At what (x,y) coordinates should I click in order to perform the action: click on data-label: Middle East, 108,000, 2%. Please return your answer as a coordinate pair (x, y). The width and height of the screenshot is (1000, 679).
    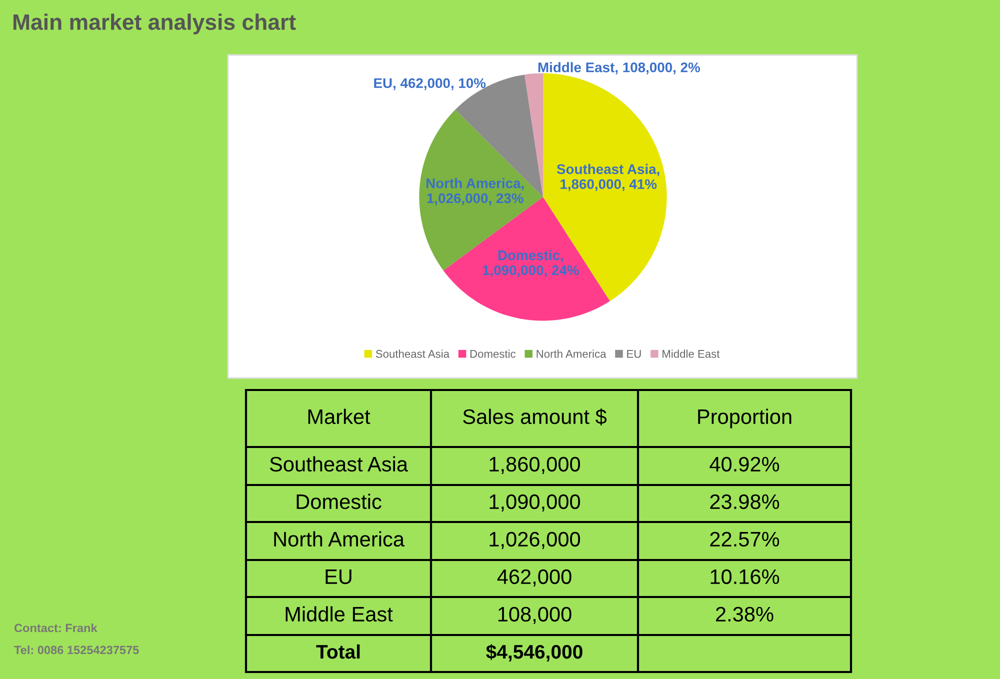
    Looking at the image, I should click on (619, 68).